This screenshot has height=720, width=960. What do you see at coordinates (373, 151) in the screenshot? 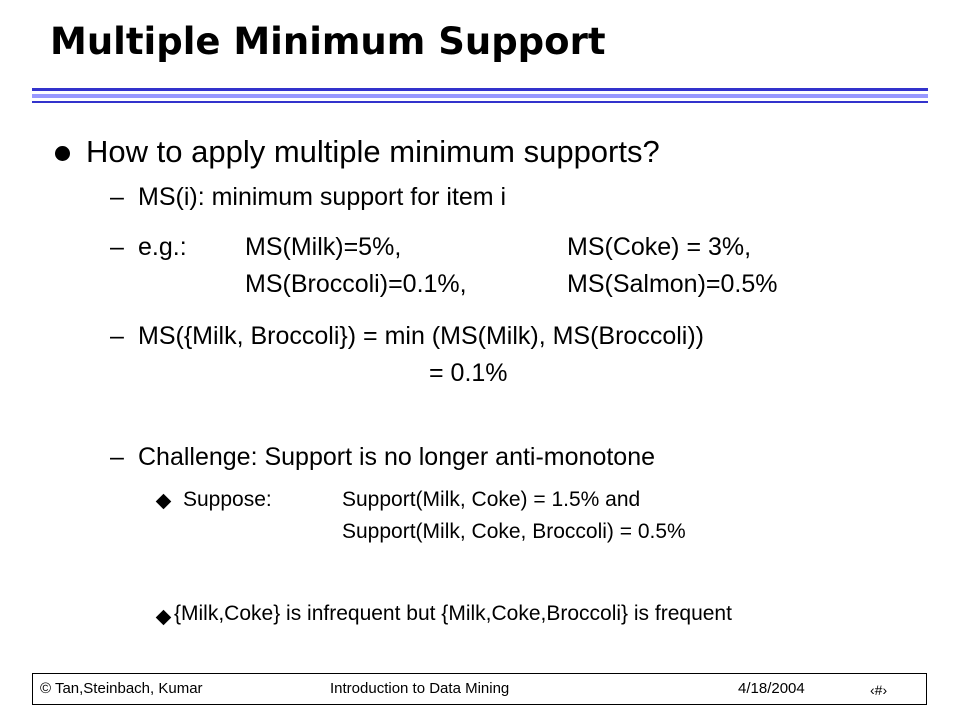
I see `question-text: How to apply multiple minimum supports?` at bounding box center [373, 151].